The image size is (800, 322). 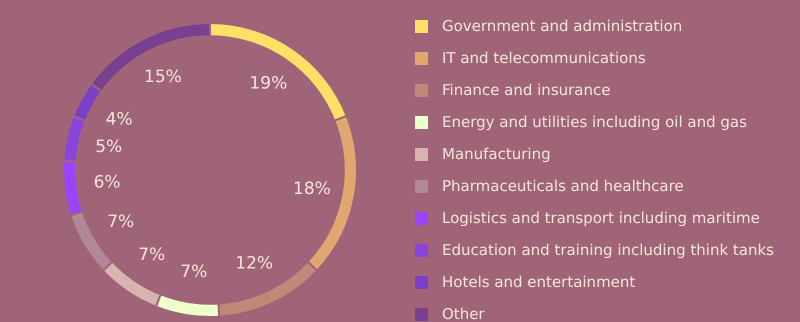 What do you see at coordinates (594, 122) in the screenshot?
I see `legend-label: Energy and utilities including oil and gas` at bounding box center [594, 122].